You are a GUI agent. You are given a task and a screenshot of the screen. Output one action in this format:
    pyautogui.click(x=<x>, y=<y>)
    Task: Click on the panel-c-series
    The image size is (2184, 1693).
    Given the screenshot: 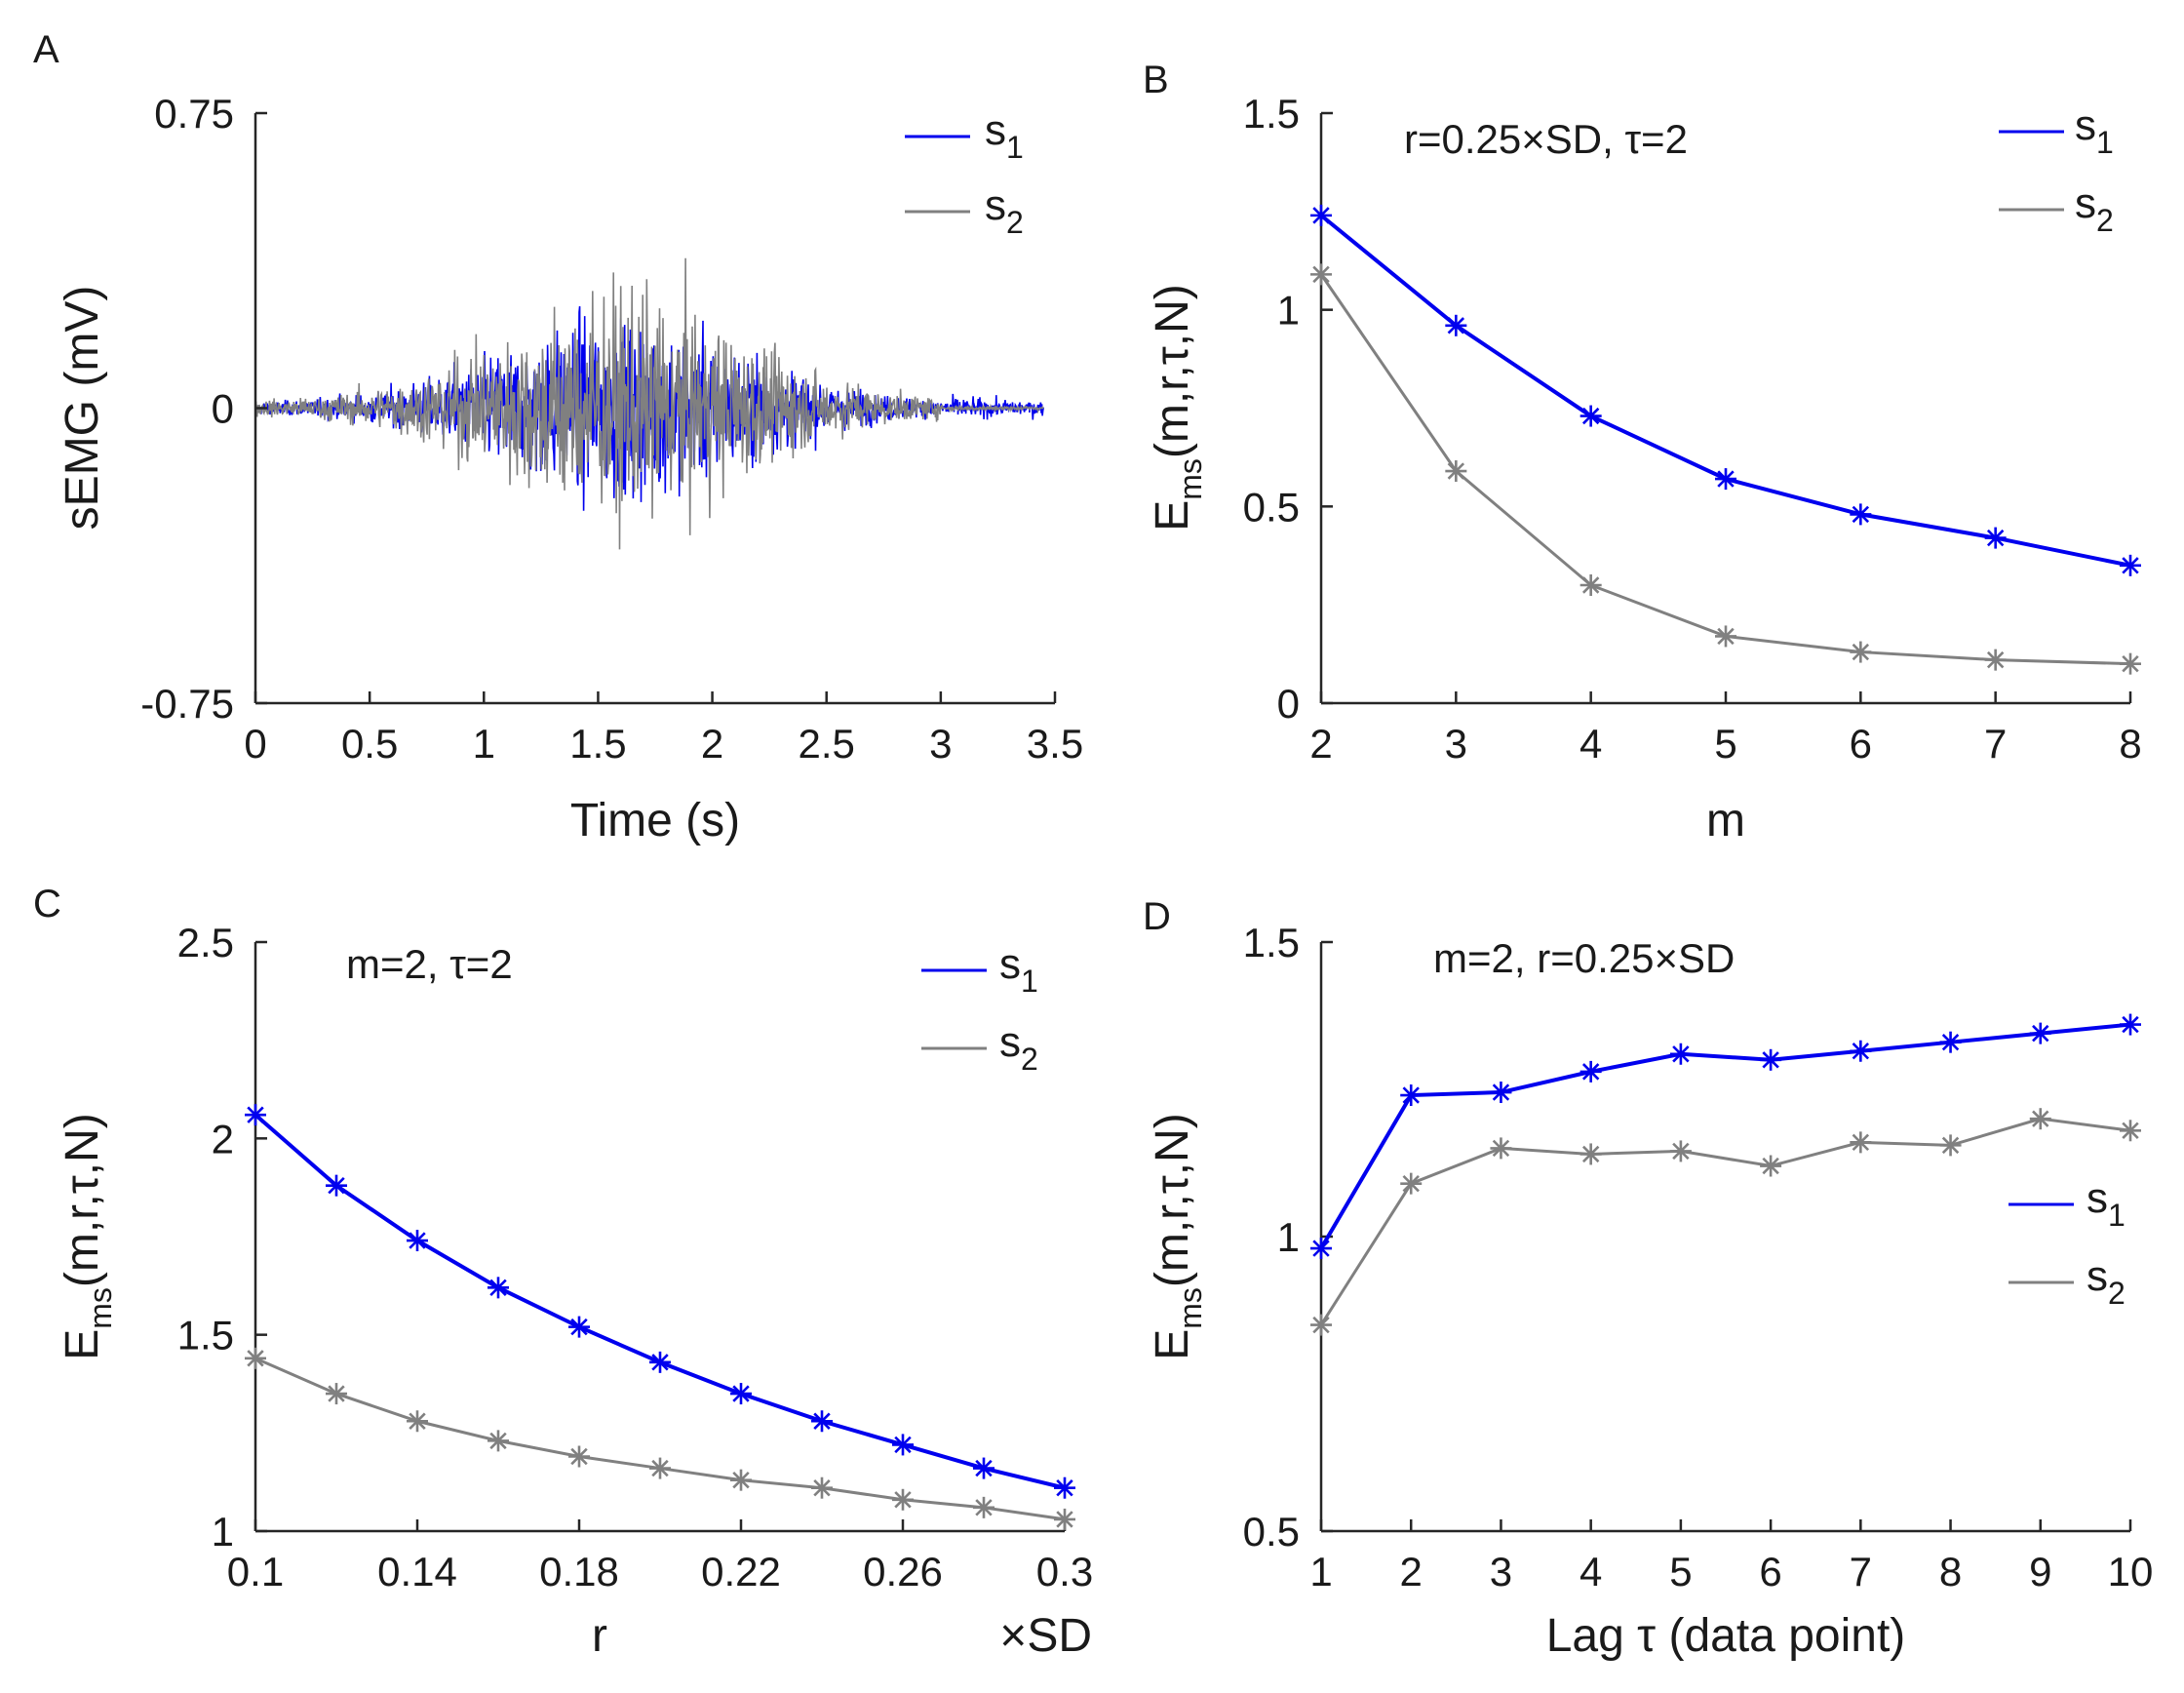 What is the action you would take?
    pyautogui.click(x=660, y=1317)
    